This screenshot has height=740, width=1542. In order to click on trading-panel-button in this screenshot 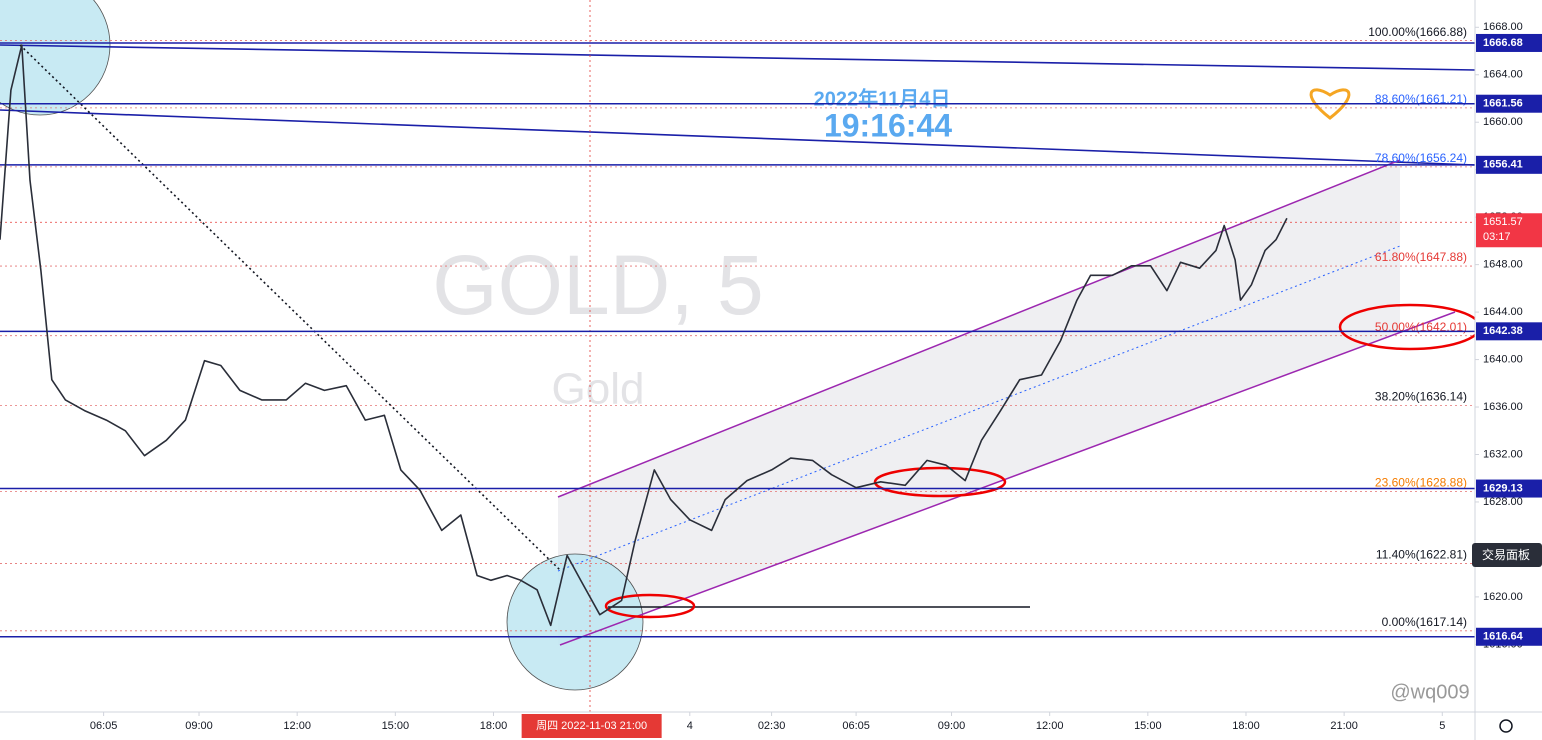, I will do `click(1507, 555)`.